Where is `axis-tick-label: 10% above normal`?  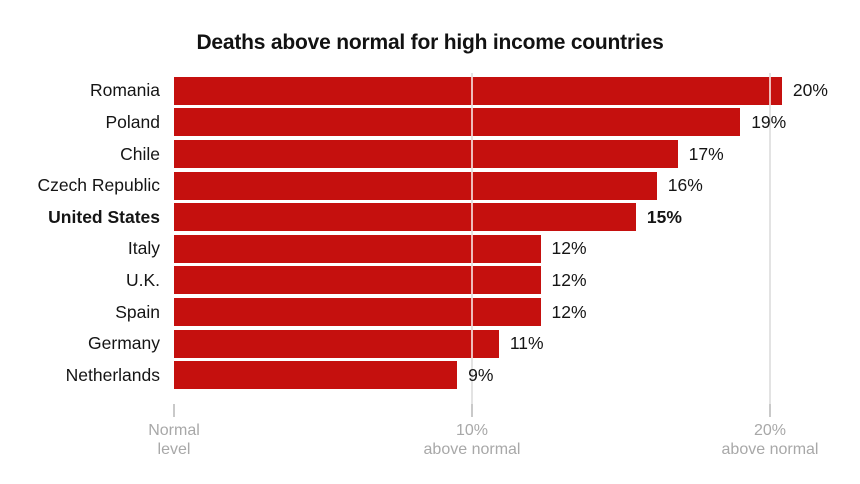
axis-tick-label: 10% above normal is located at coordinates (472, 440).